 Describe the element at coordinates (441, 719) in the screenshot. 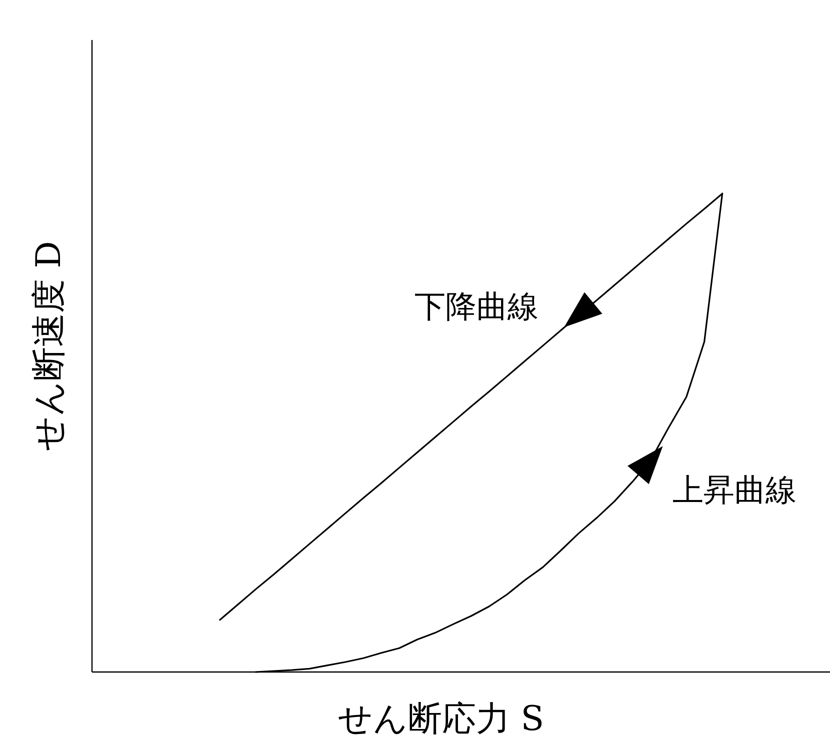

I see `x-axis-title: せん断応力 S` at that location.